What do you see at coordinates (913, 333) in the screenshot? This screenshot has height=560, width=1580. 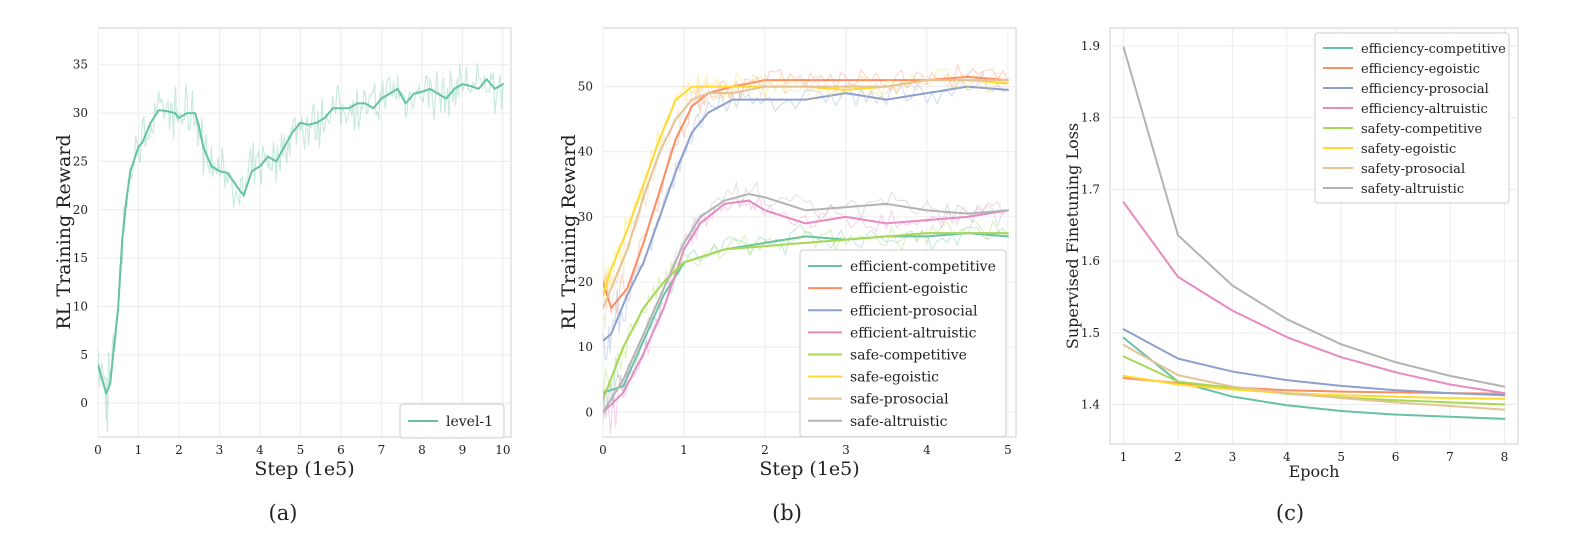 I see `legend-label: efficient-altruistic` at bounding box center [913, 333].